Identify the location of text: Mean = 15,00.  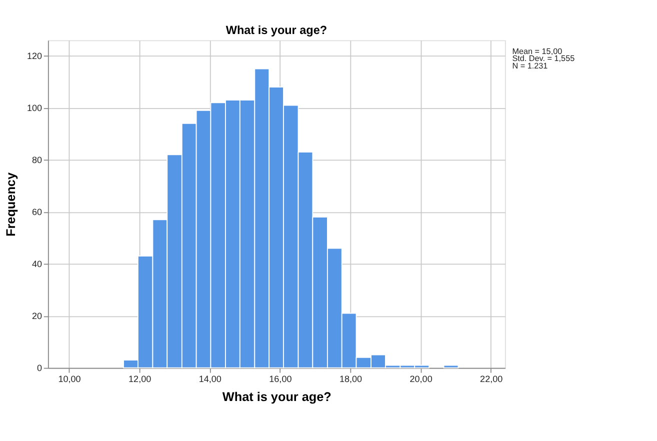
(537, 51).